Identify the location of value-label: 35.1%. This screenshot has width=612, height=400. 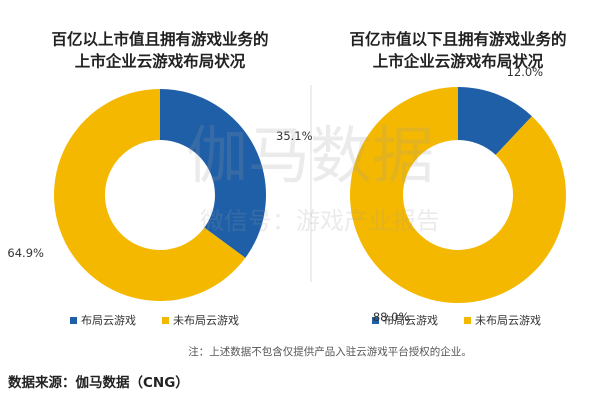
(294, 136).